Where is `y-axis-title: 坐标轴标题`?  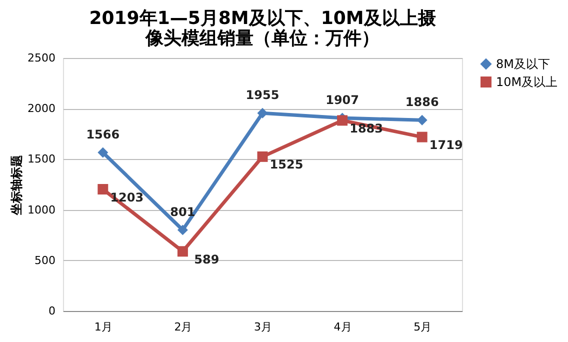 y-axis-title: 坐标轴标题 is located at coordinates (17, 185).